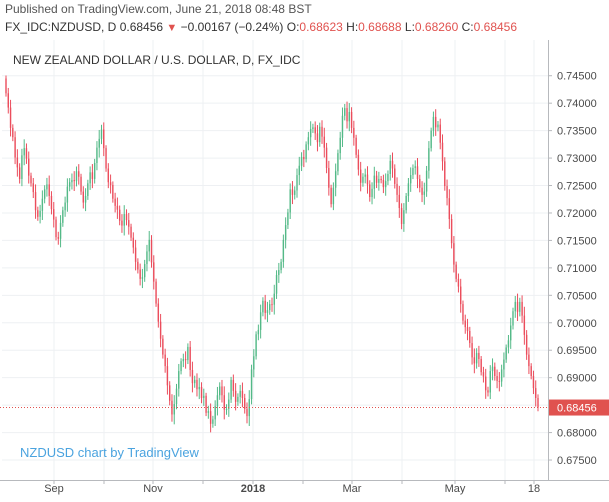 This screenshot has width=609, height=502. What do you see at coordinates (455, 489) in the screenshot?
I see `x-tick-label: May` at bounding box center [455, 489].